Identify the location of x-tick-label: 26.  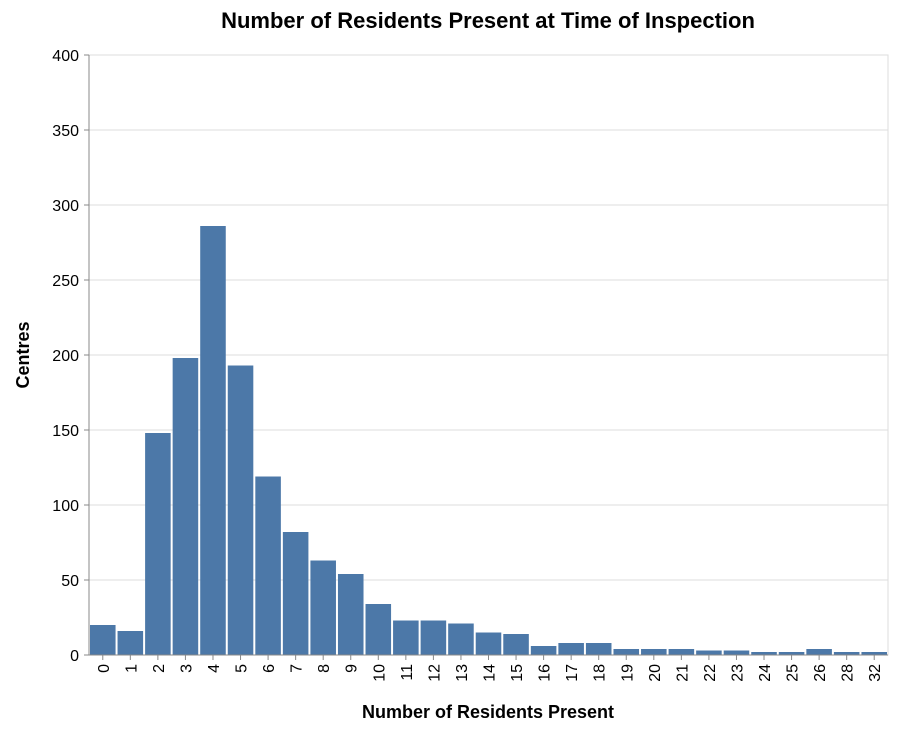
(820, 673).